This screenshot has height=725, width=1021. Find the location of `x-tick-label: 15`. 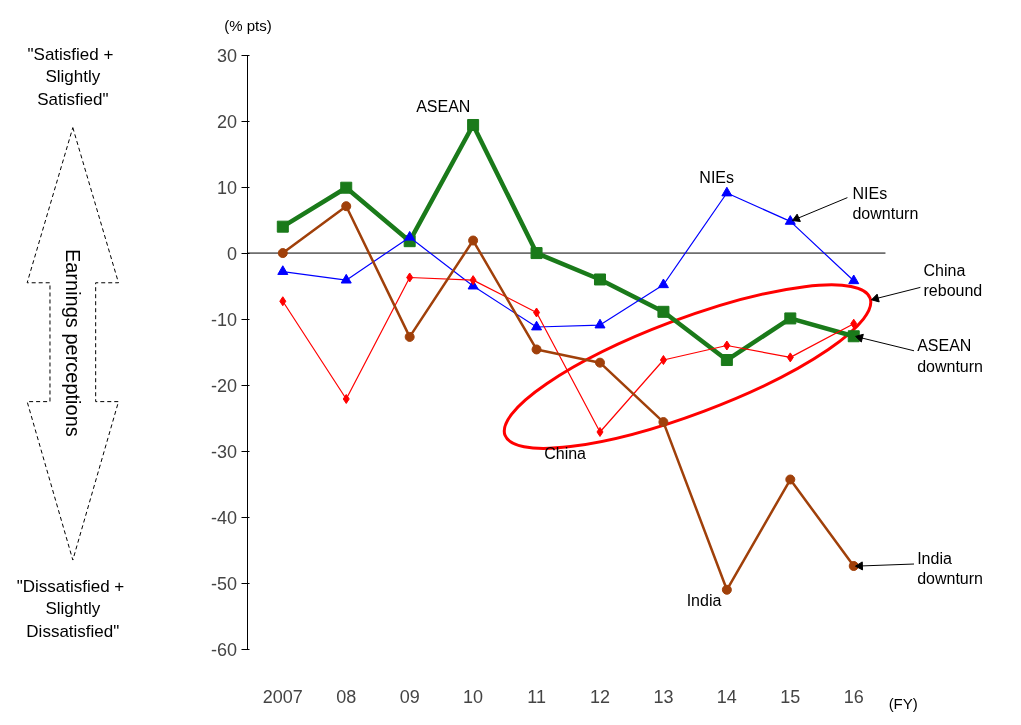

x-tick-label: 15 is located at coordinates (790, 696).